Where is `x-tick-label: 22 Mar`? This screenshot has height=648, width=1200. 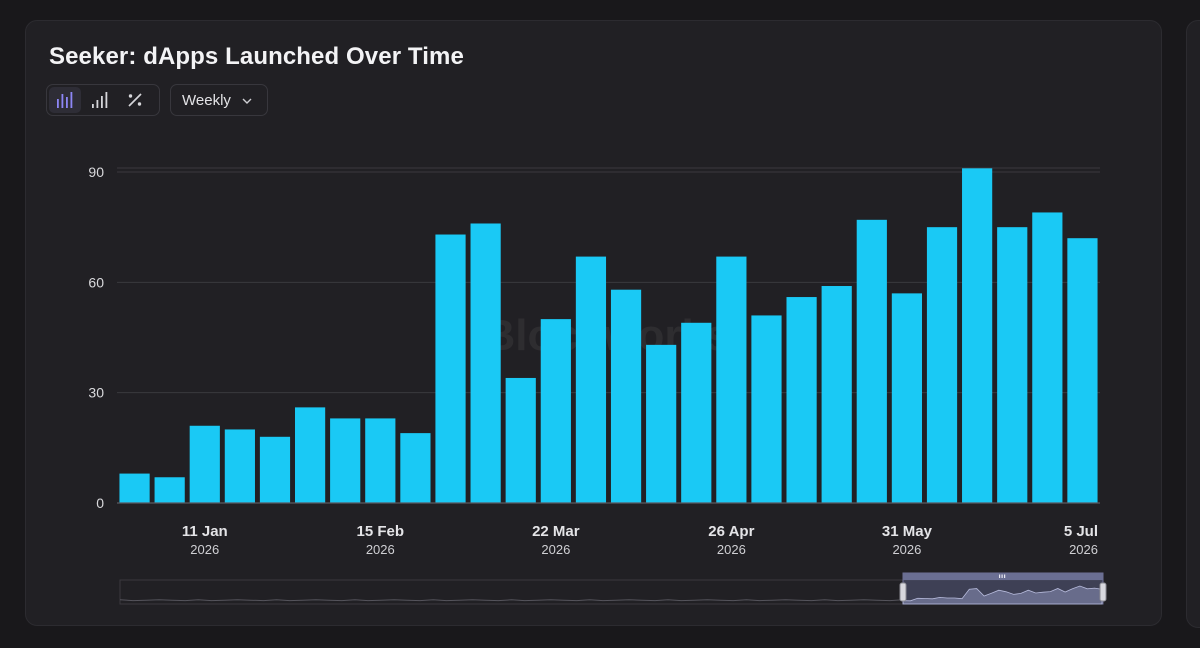 x-tick-label: 22 Mar is located at coordinates (556, 531).